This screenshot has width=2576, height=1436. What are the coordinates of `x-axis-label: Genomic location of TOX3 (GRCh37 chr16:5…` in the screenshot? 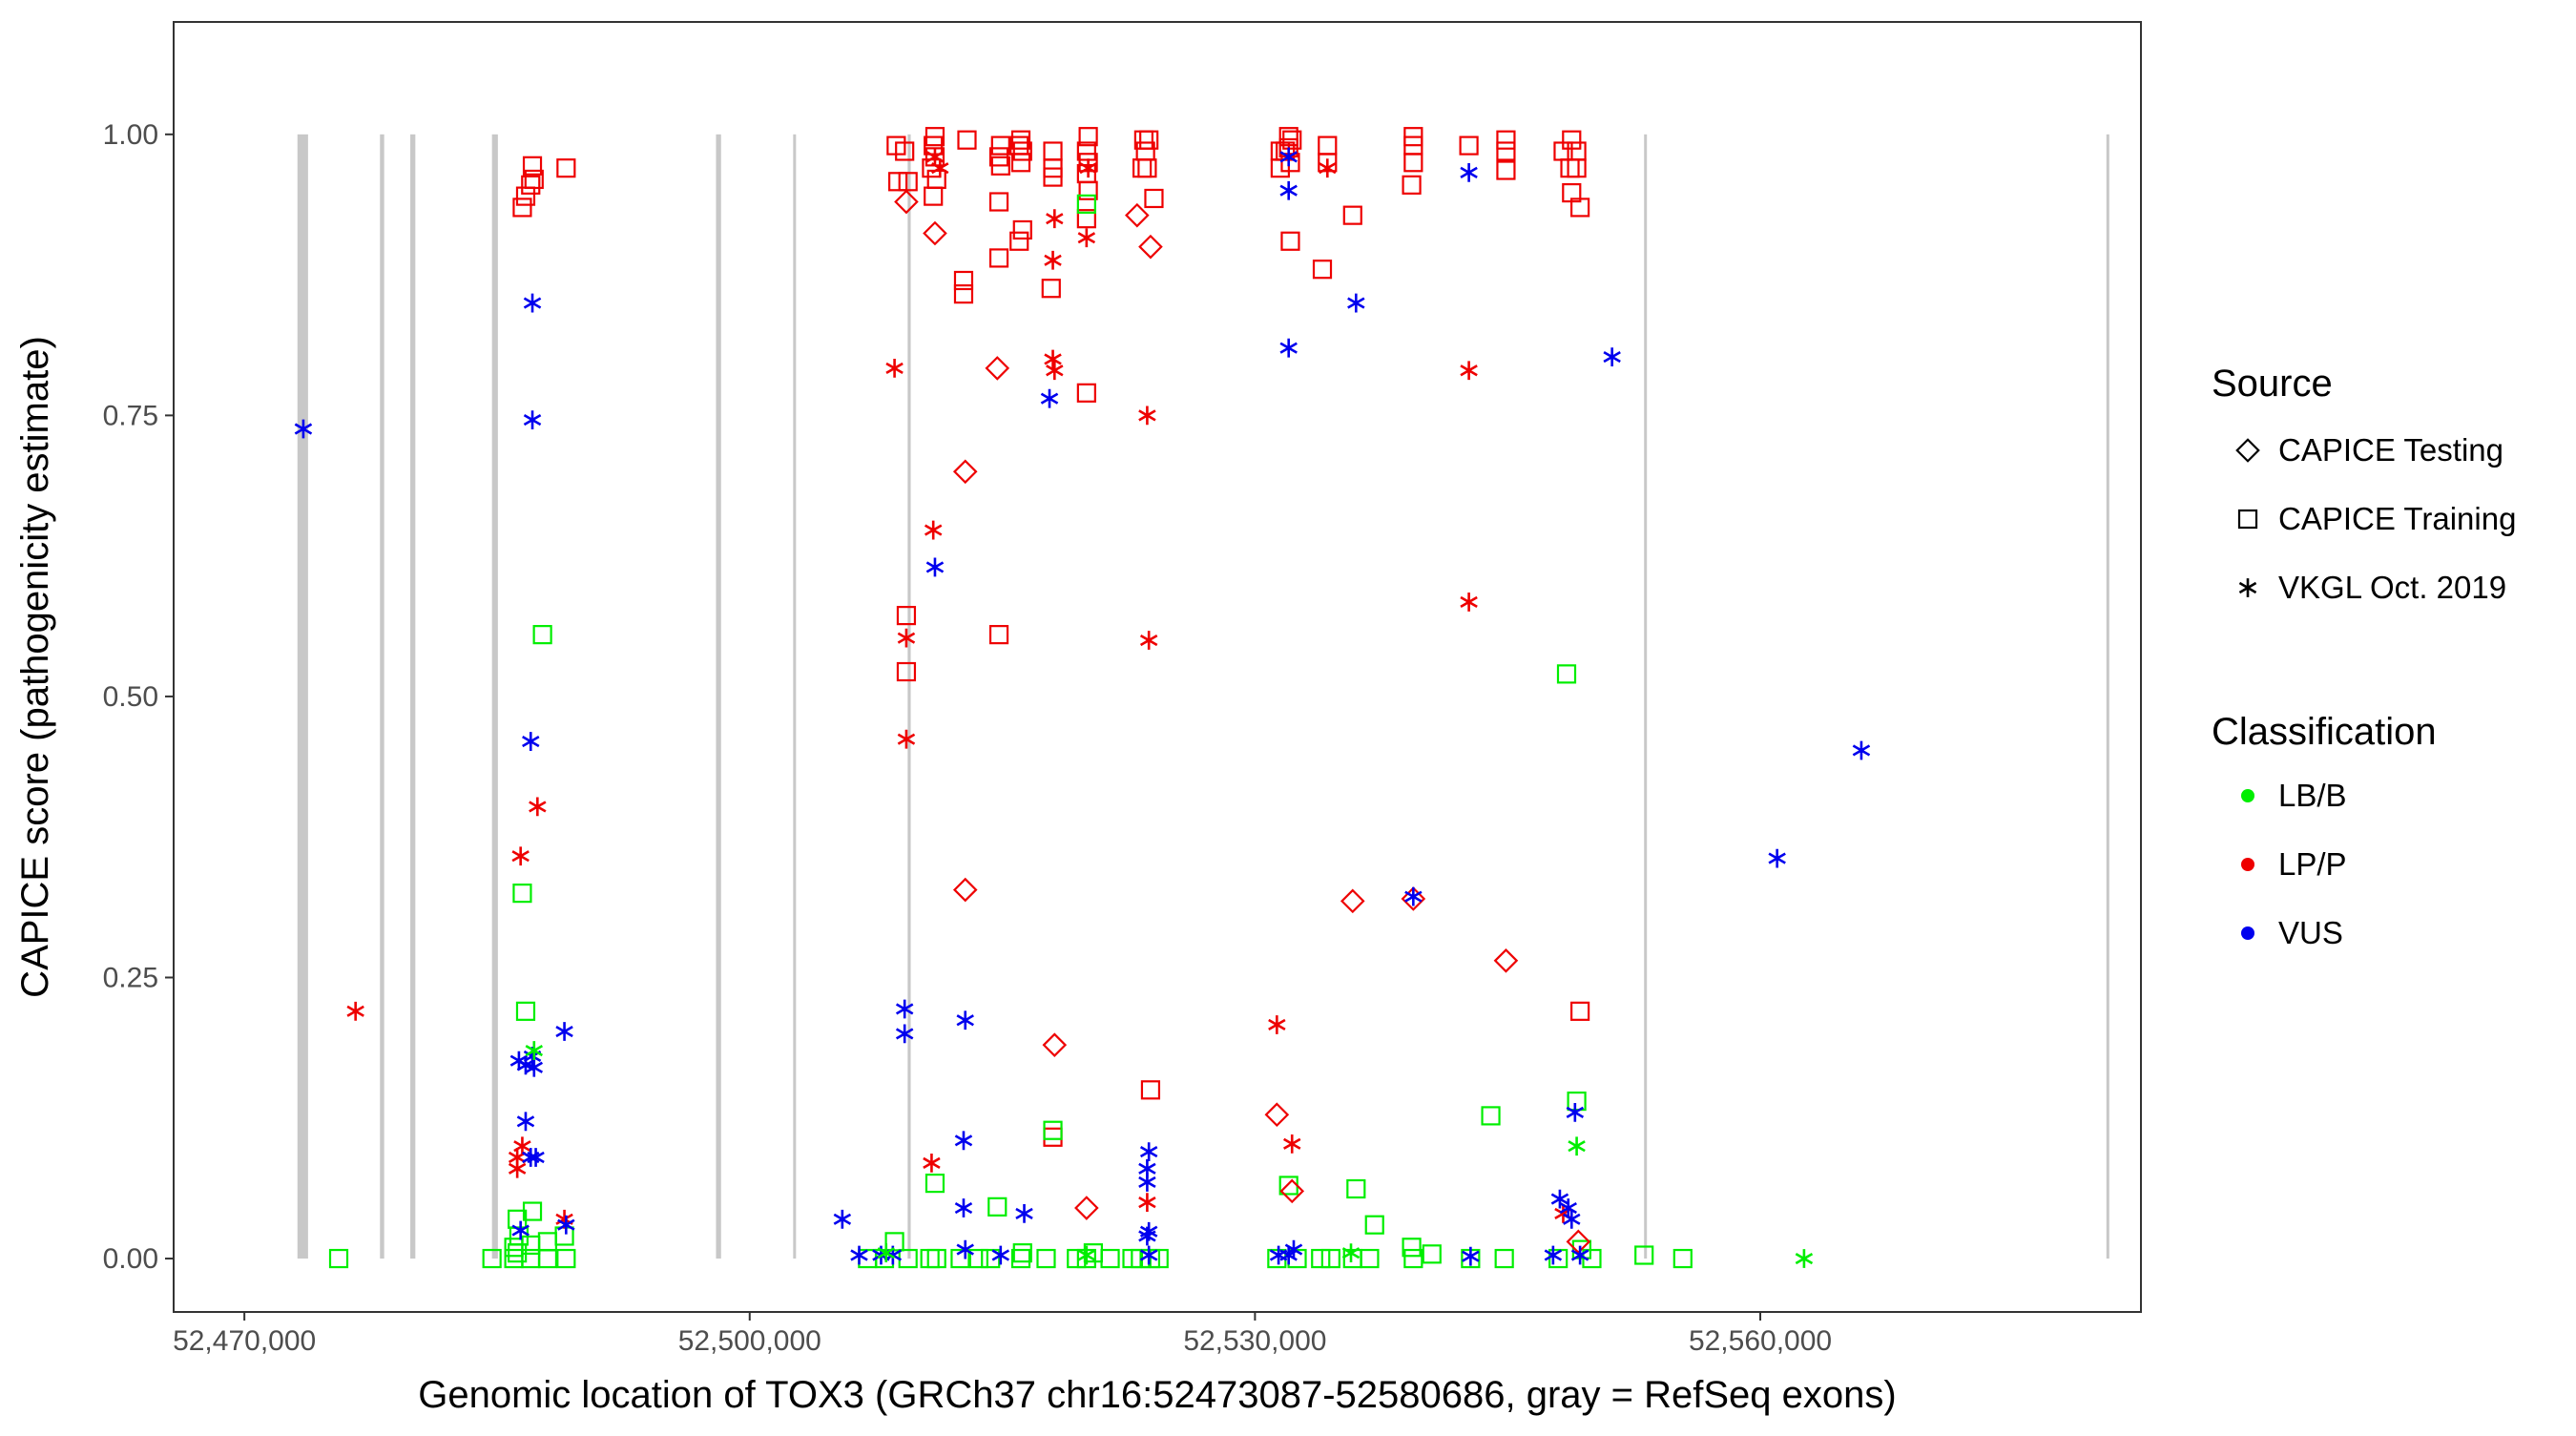 It's located at (1157, 1395).